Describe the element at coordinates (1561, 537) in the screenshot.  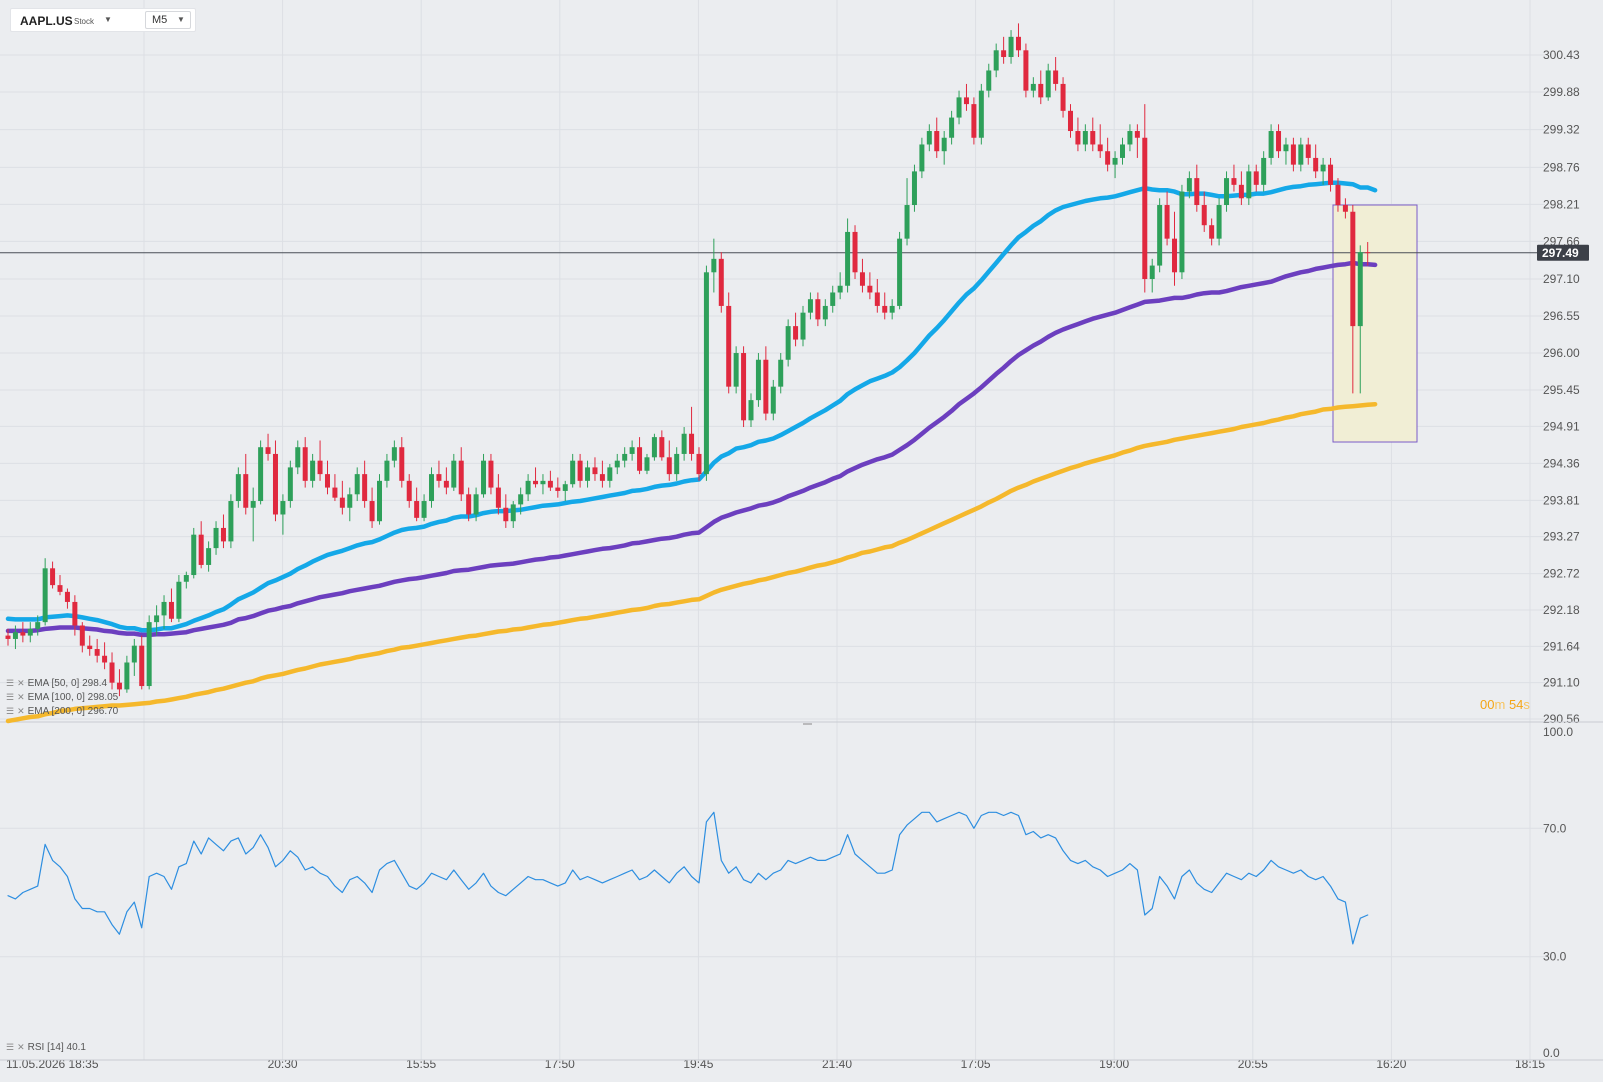
I see `price-tick-label: 293.27` at that location.